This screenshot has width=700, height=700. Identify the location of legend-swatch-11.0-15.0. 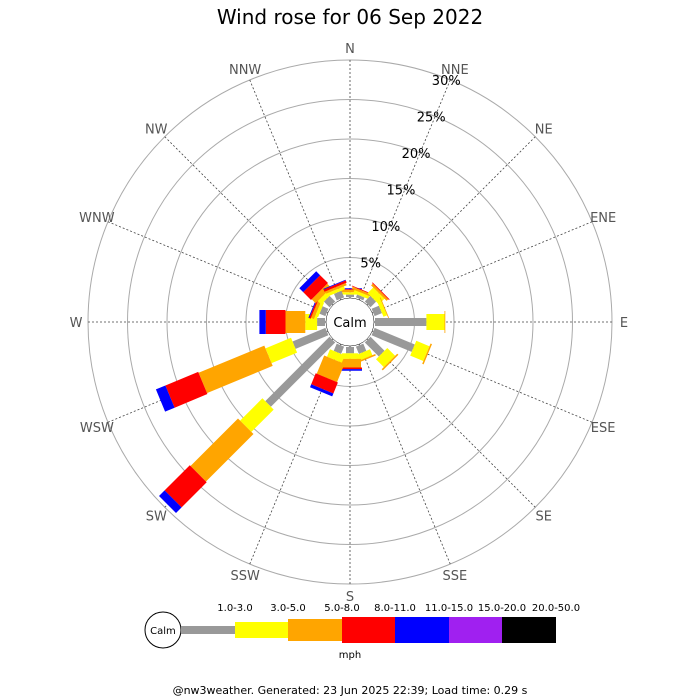
(422, 630).